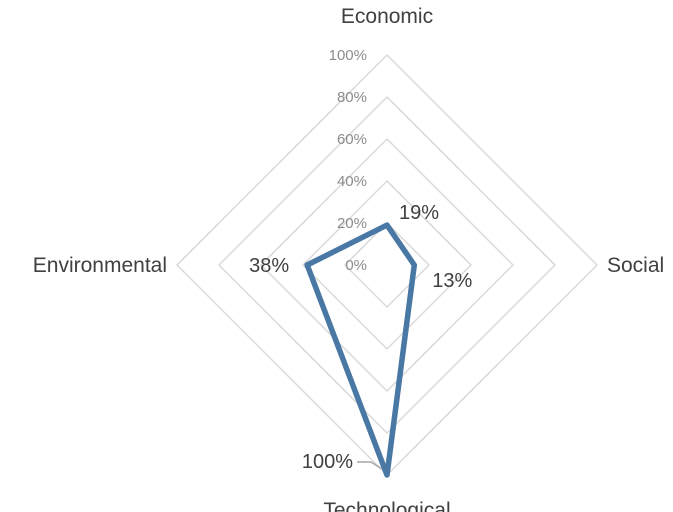 This screenshot has width=673, height=512. Describe the element at coordinates (327, 462) in the screenshot. I see `data-label: 100%` at that location.